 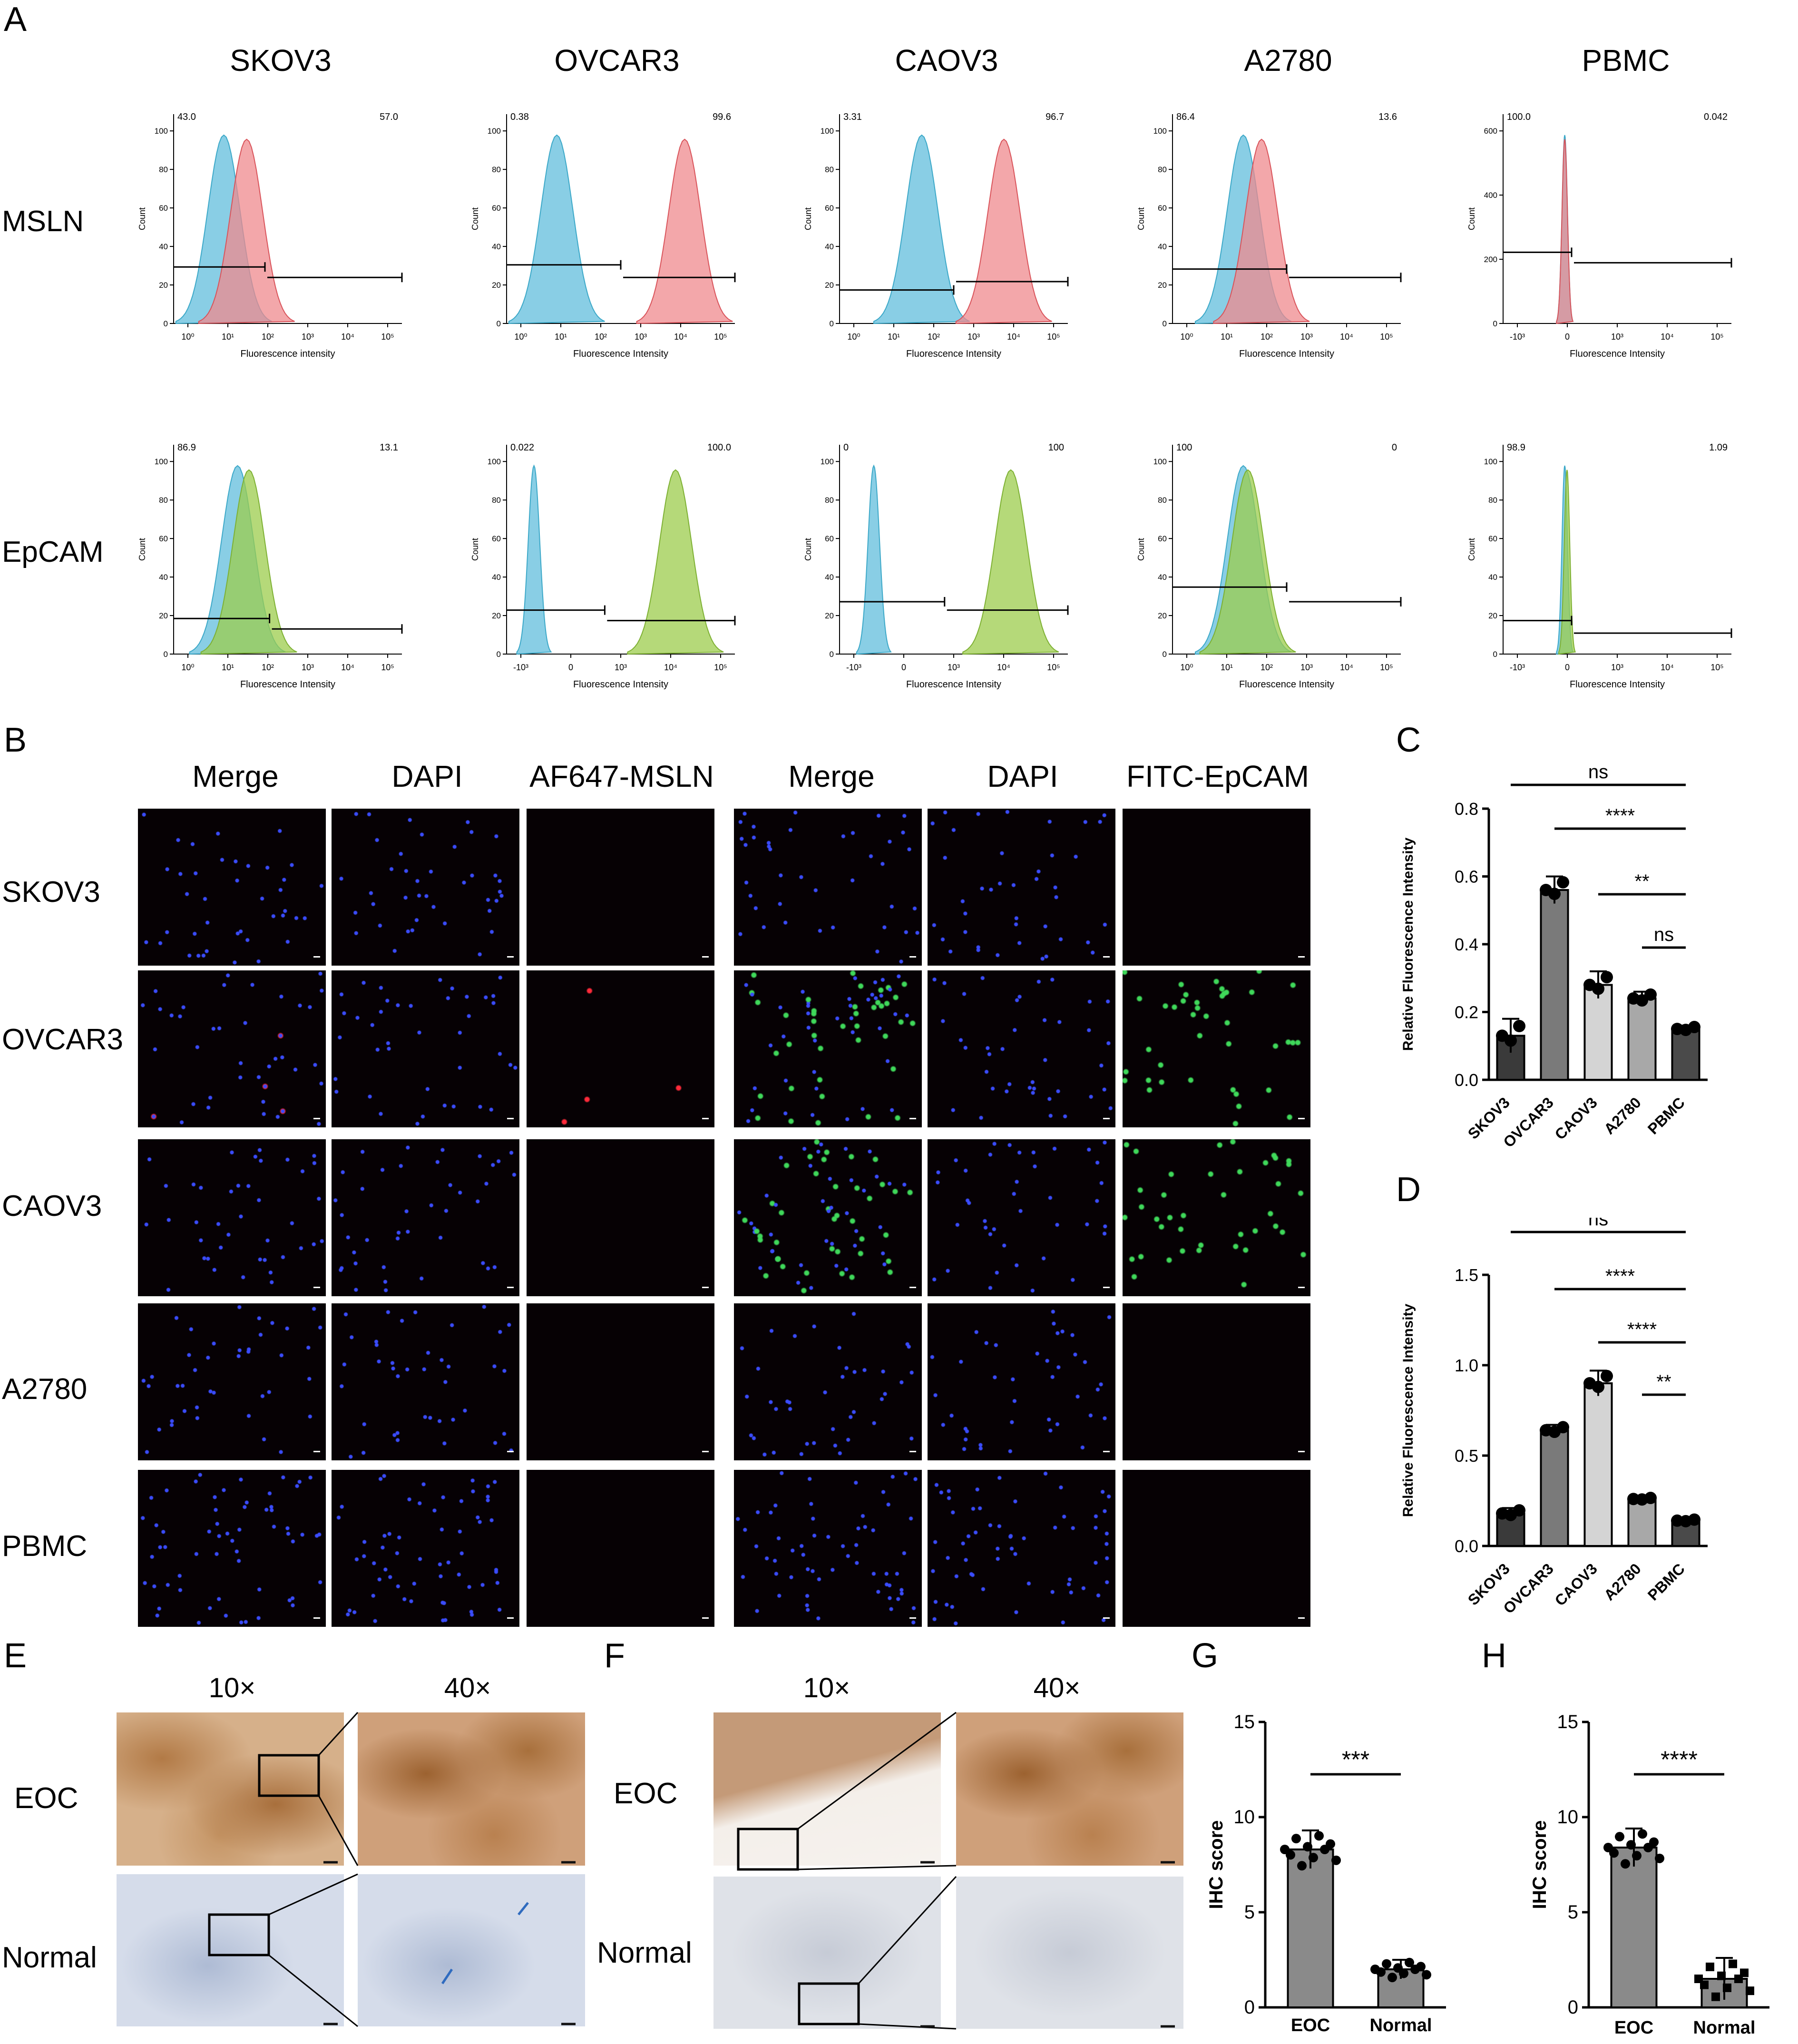 What do you see at coordinates (467, 1688) in the screenshot?
I see `e-mag-40x: 40×` at bounding box center [467, 1688].